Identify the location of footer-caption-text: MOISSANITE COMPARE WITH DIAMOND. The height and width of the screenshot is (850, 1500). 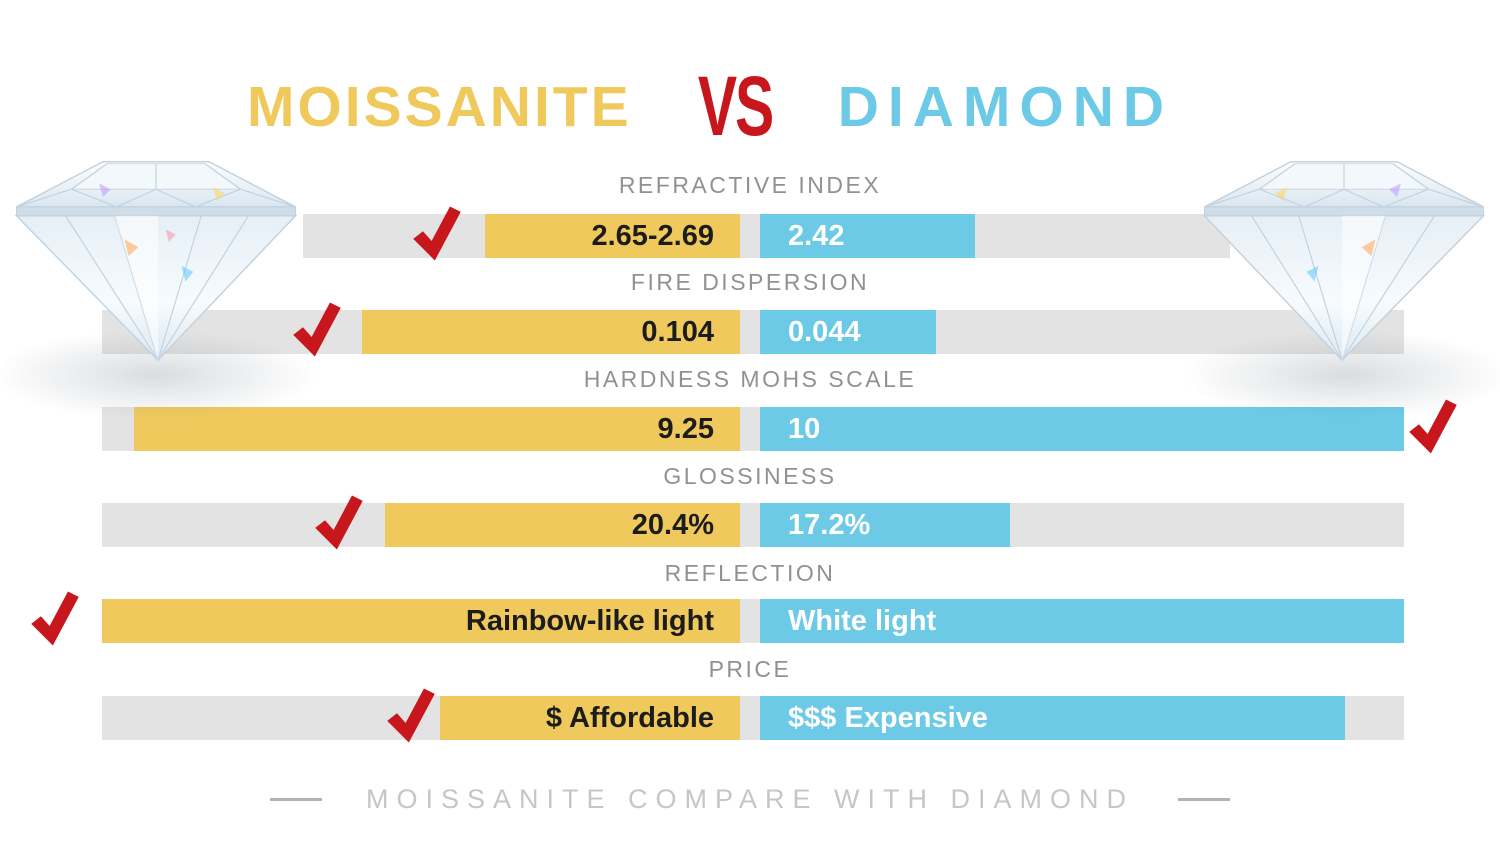
(749, 799).